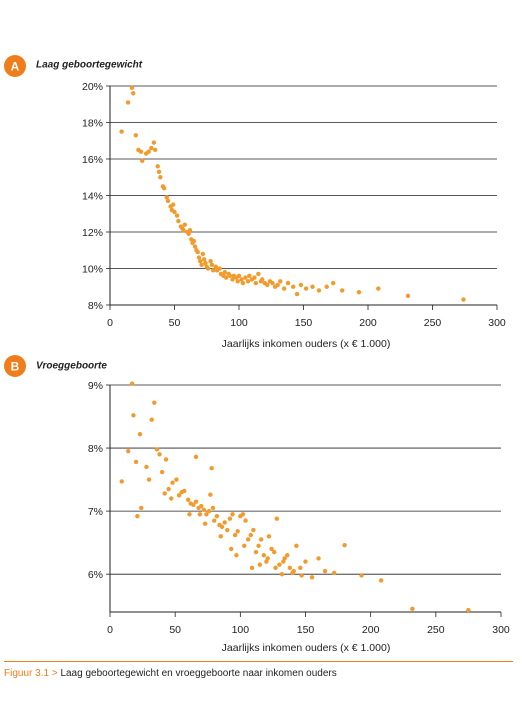  Describe the element at coordinates (95, 575) in the screenshot. I see `y-tick-label: 6%` at that location.